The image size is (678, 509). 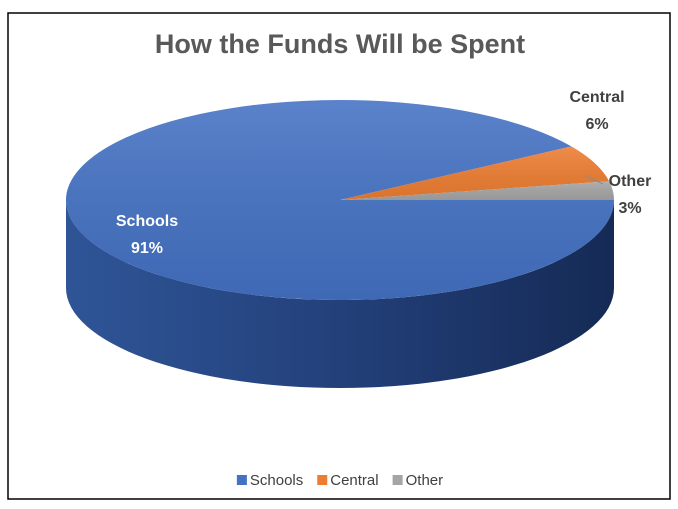 What do you see at coordinates (147, 248) in the screenshot?
I see `data-label-value: 91%` at bounding box center [147, 248].